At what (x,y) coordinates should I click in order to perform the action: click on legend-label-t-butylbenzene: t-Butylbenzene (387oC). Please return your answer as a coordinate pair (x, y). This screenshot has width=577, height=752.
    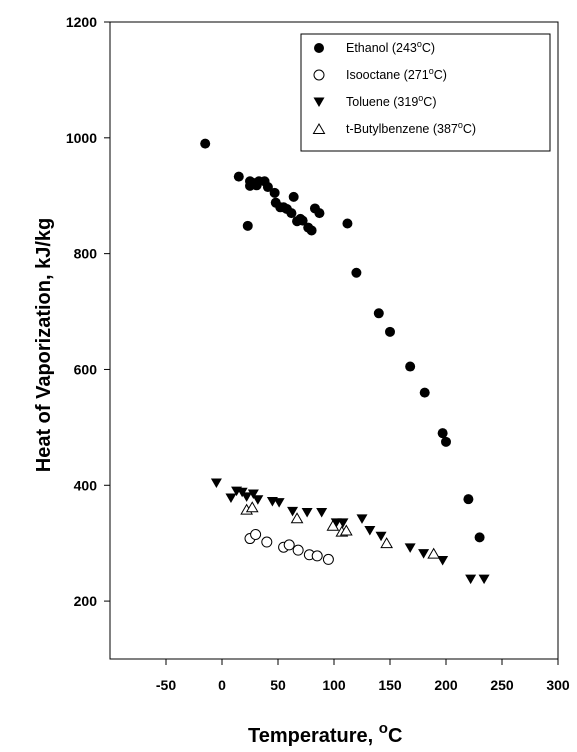
    Looking at the image, I should click on (411, 128).